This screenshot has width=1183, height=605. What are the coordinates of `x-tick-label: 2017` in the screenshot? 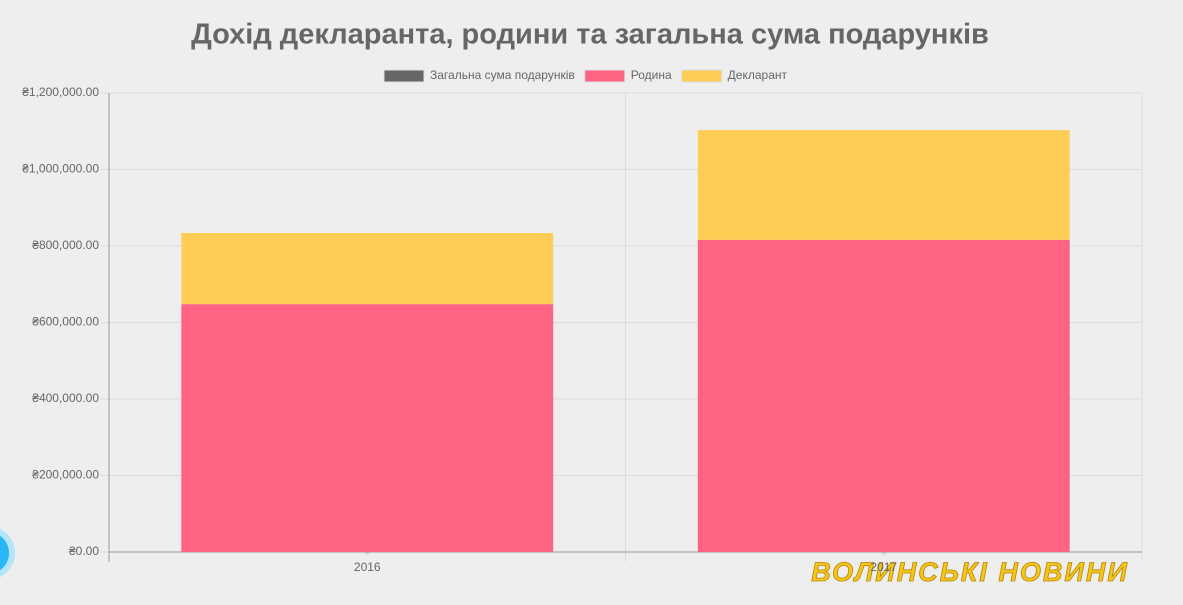 It's located at (883, 567).